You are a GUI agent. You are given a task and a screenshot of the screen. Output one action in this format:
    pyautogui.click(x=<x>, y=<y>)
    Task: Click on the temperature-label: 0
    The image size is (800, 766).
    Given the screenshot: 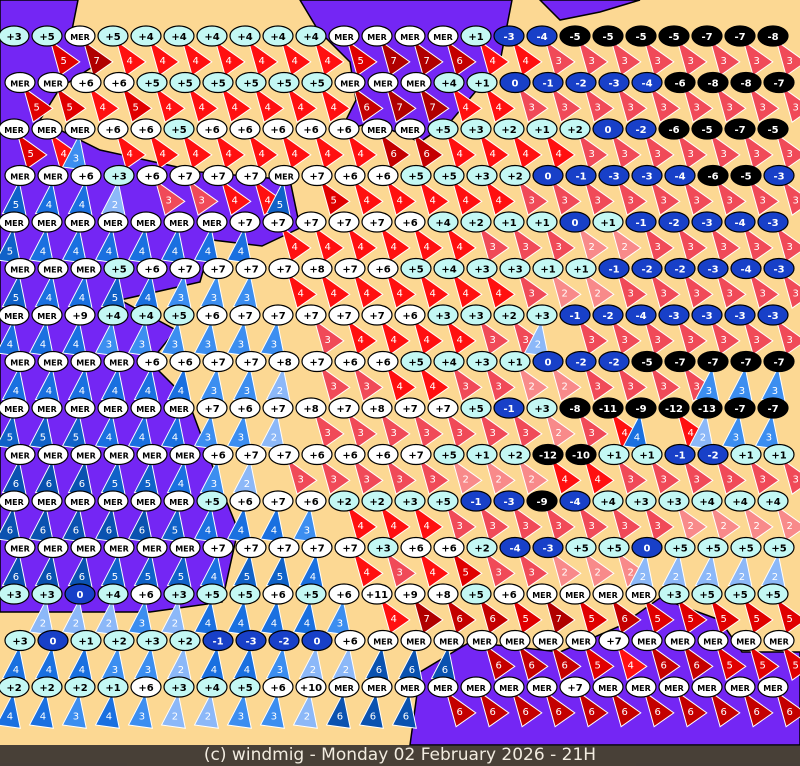 What is the action you would take?
    pyautogui.click(x=317, y=642)
    